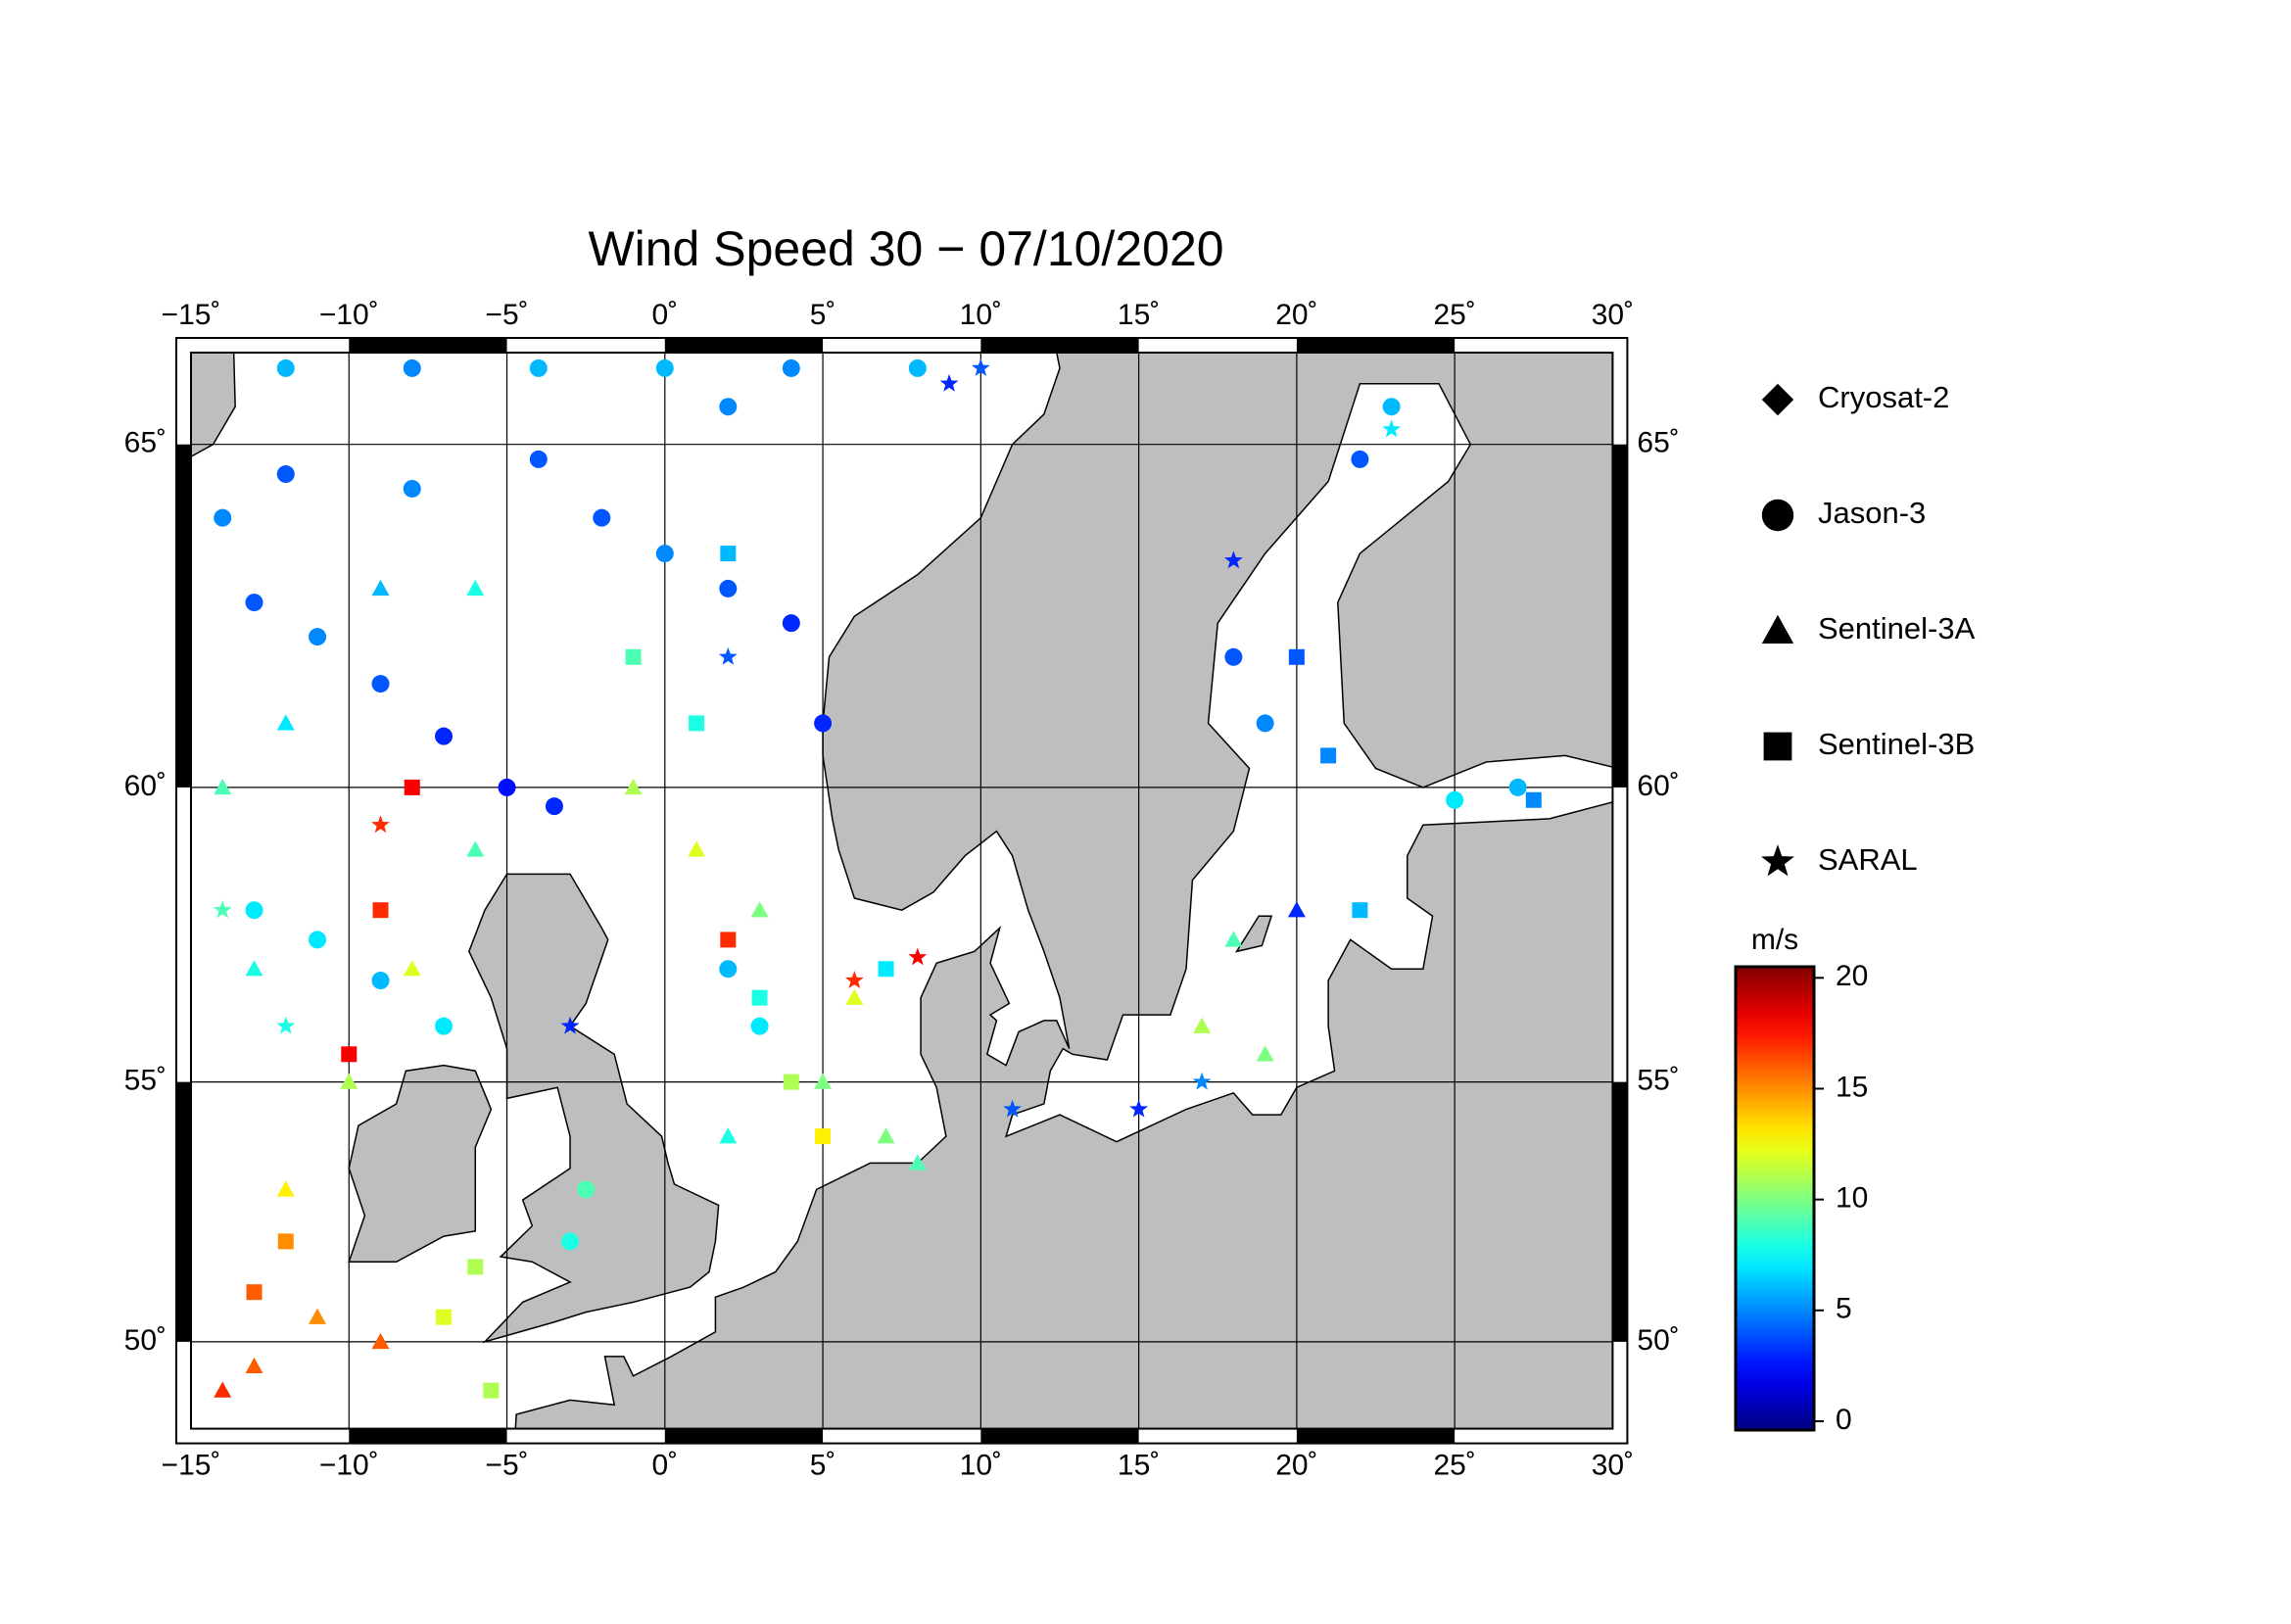 This screenshot has height=1624, width=2291. What do you see at coordinates (1896, 744) in the screenshot?
I see `legend-label: Sentinel-3B` at bounding box center [1896, 744].